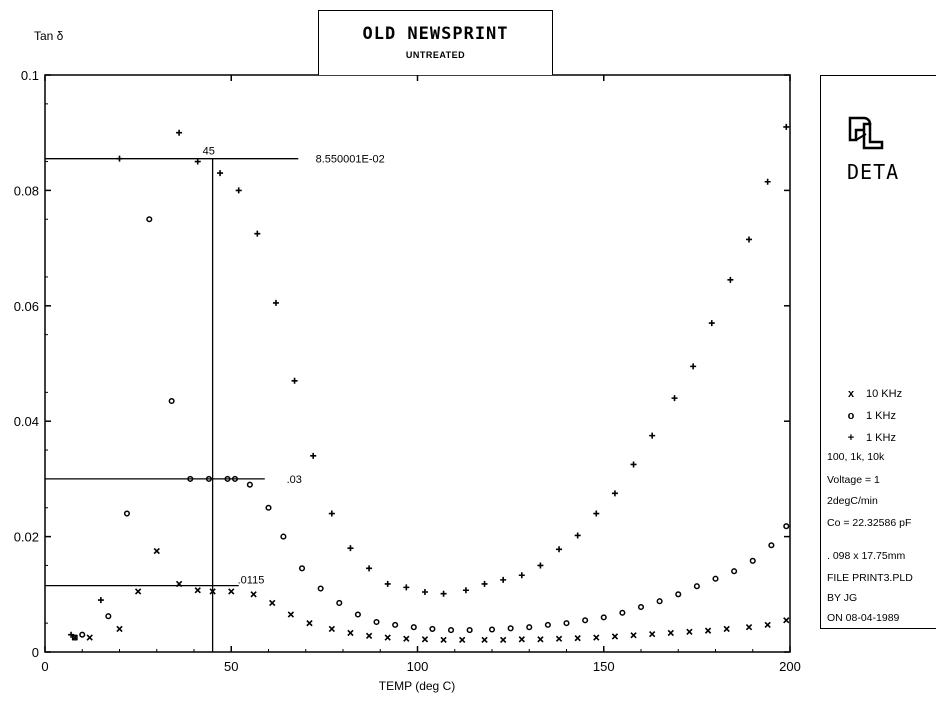 Image resolution: width=936 pixels, height=703 pixels. I want to click on y-tick-label: 0, so click(35, 652).